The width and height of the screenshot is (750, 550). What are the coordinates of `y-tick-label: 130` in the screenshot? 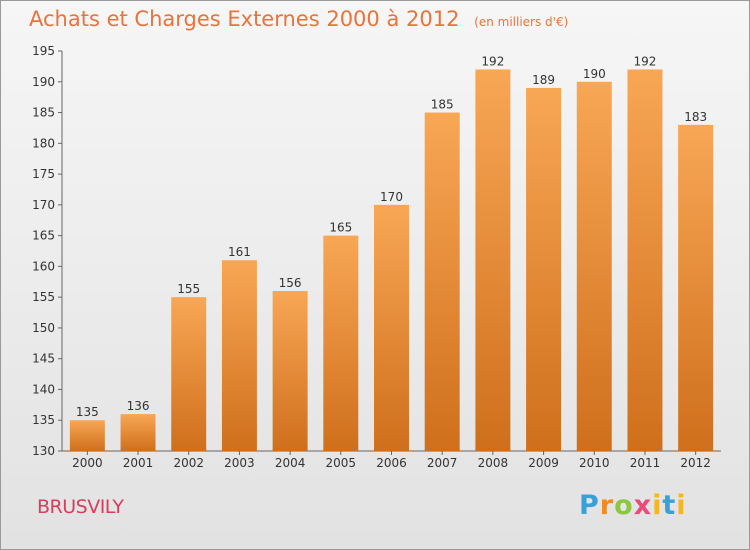 It's located at (43, 451).